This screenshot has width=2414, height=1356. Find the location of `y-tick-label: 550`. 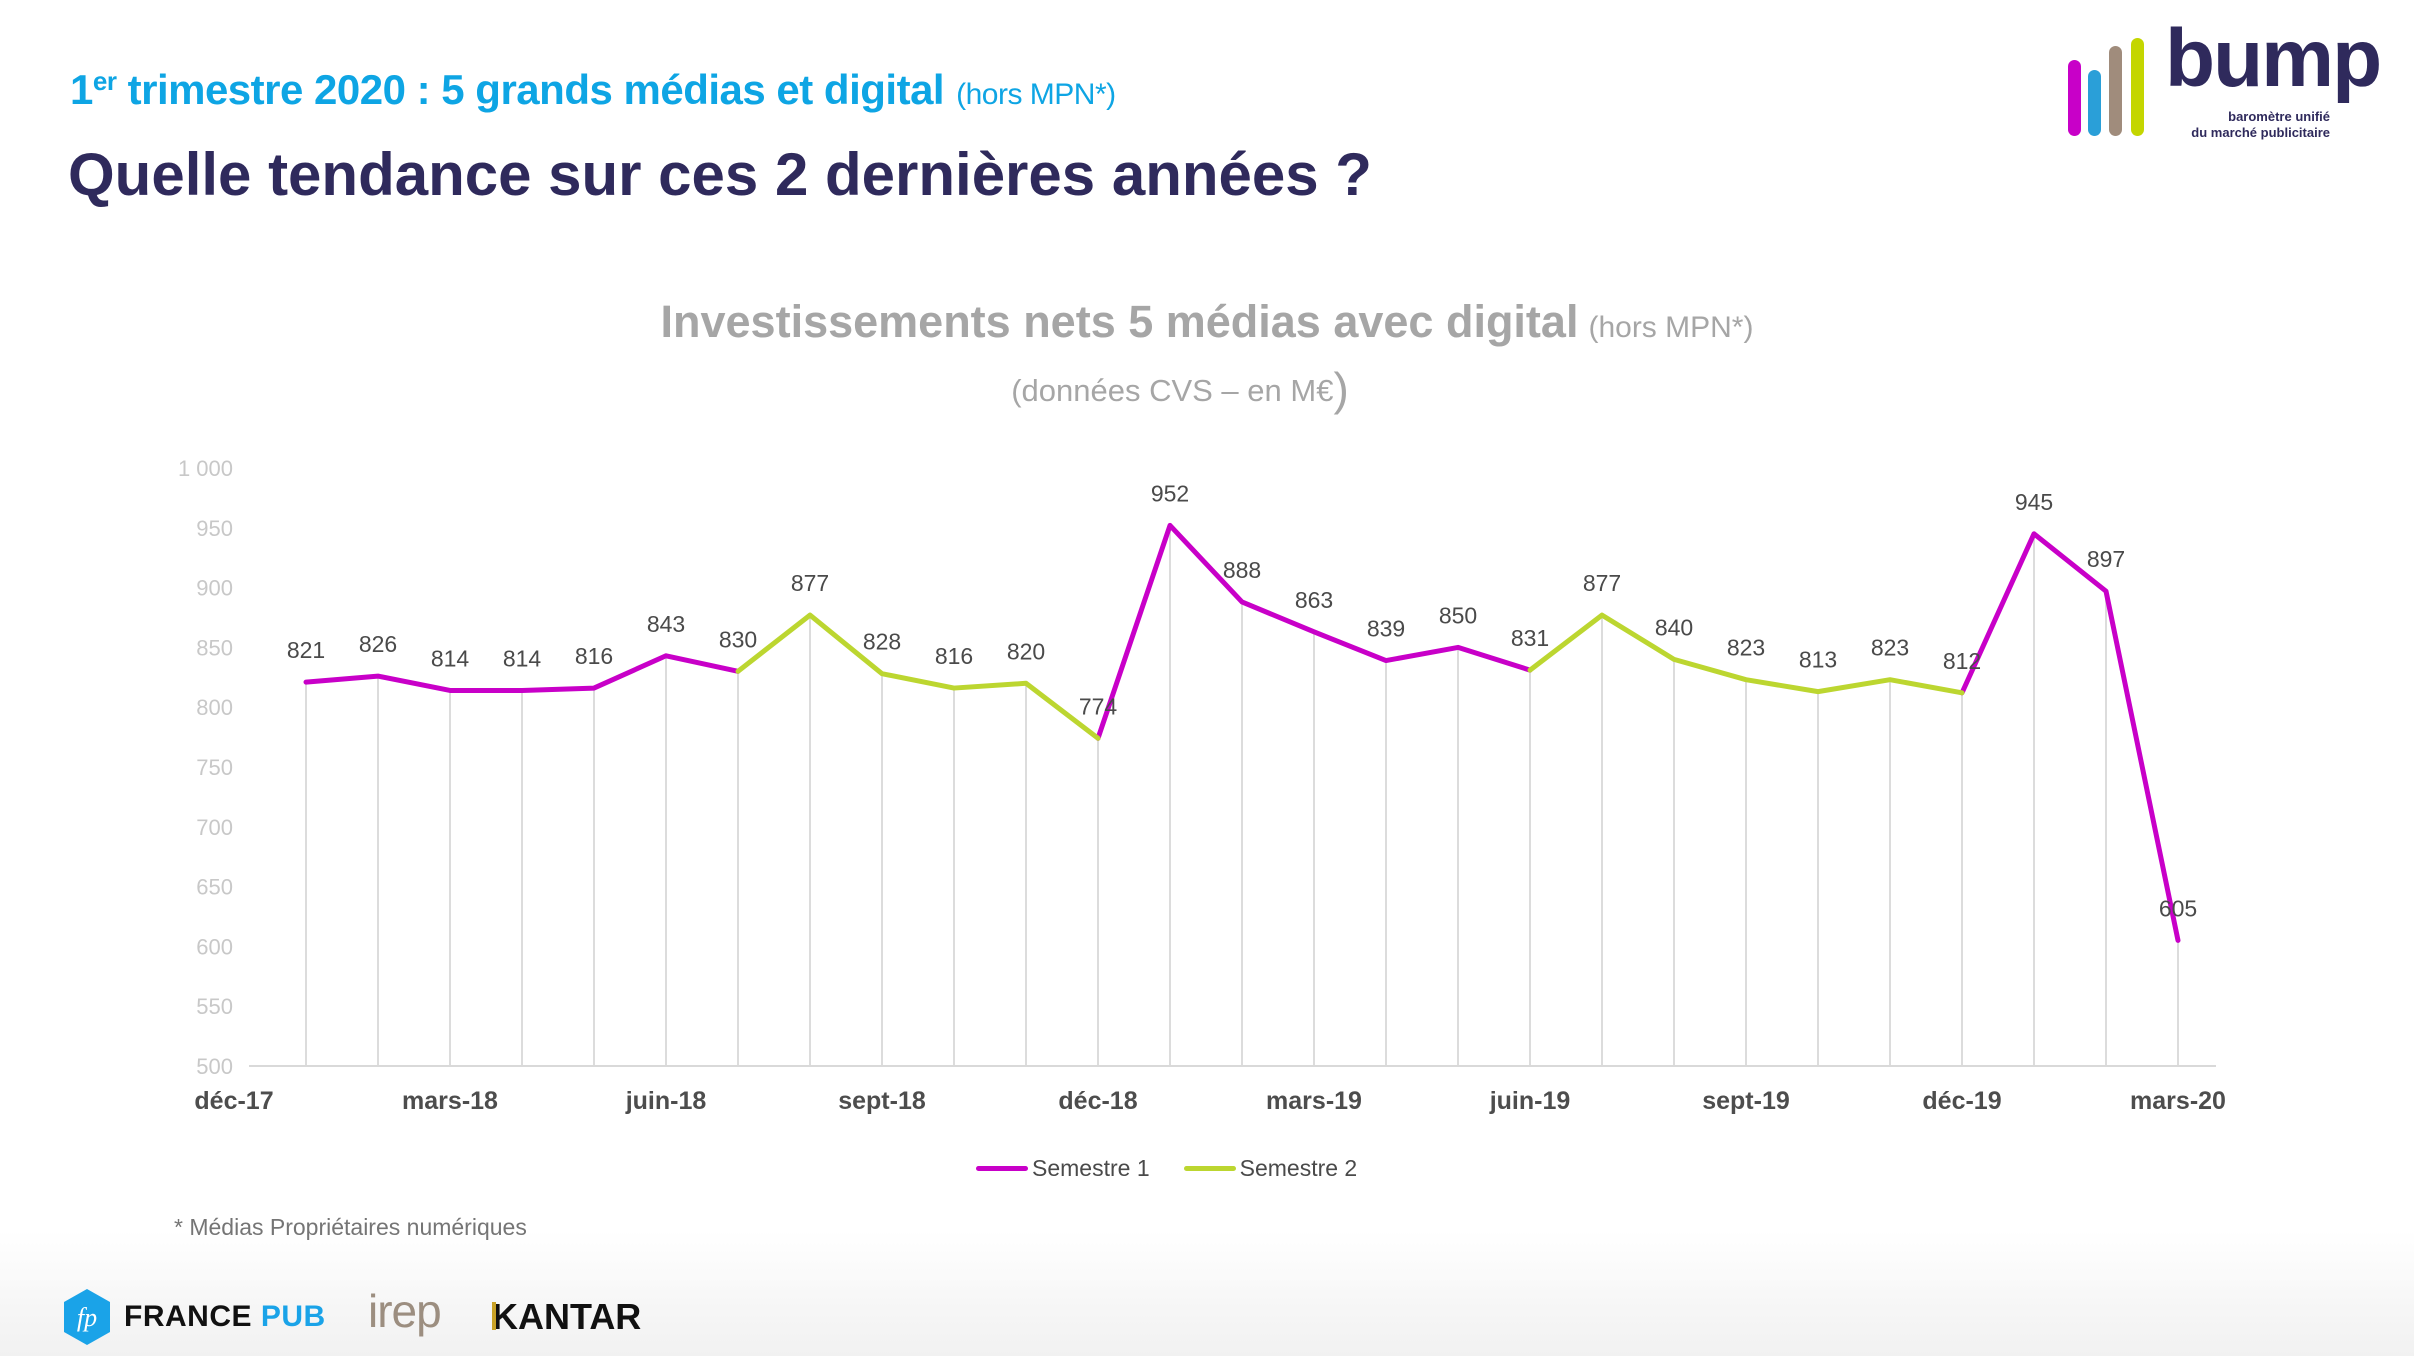

y-tick-label: 550 is located at coordinates (214, 1006).